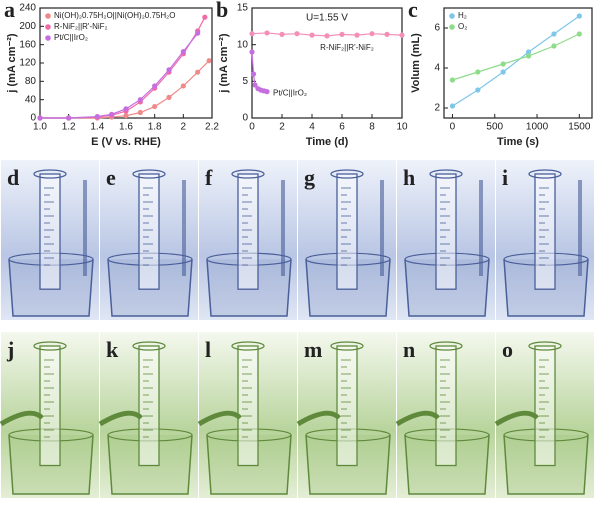  I want to click on photo-panel: l, so click(247, 415).